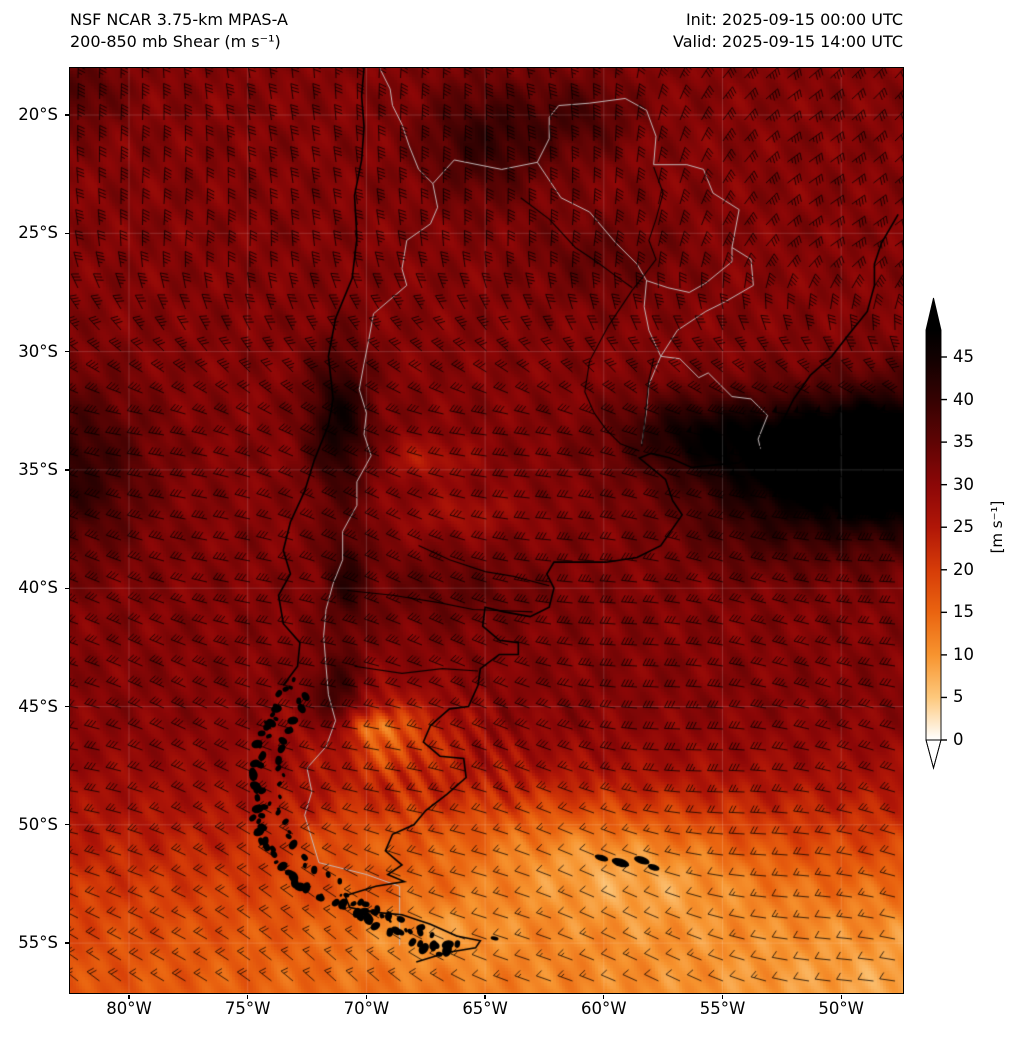 Image resolution: width=1022 pixels, height=1037 pixels. What do you see at coordinates (38, 114) in the screenshot?
I see `y-tick-label: 20°S` at bounding box center [38, 114].